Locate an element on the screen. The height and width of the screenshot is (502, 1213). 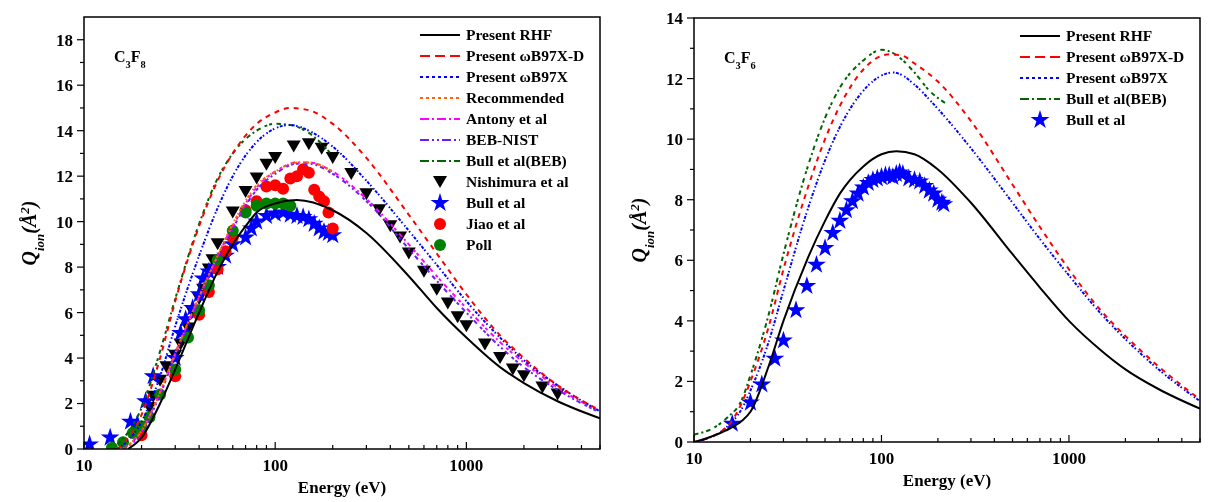
legend-label: Antony et al is located at coordinates (507, 119).